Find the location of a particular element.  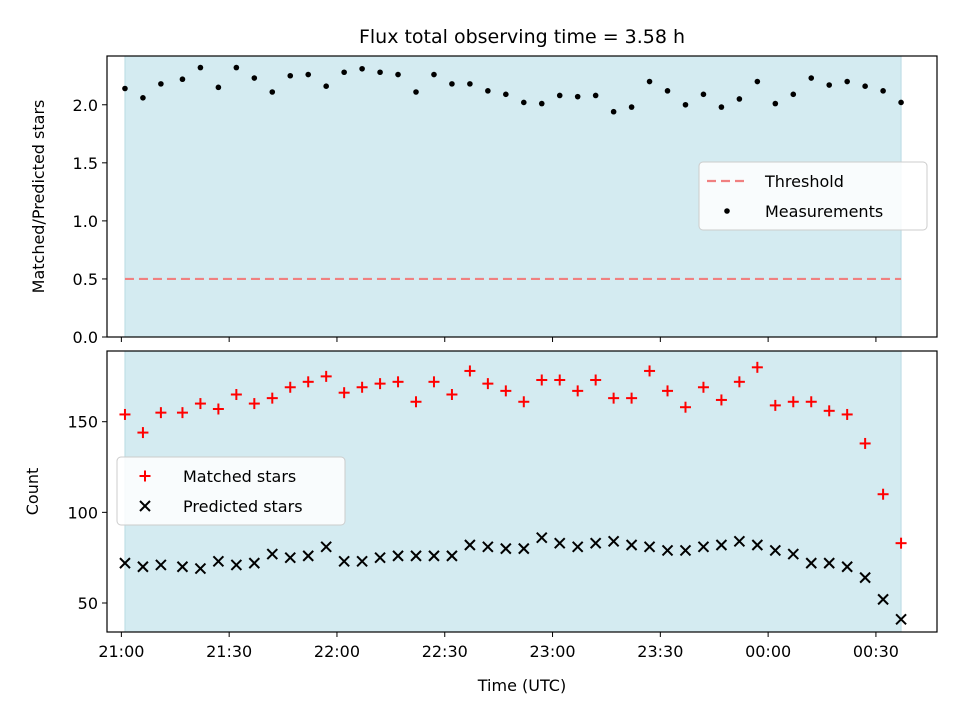

top-y-axis-label: Matched/Predicted stars is located at coordinates (38, 197).